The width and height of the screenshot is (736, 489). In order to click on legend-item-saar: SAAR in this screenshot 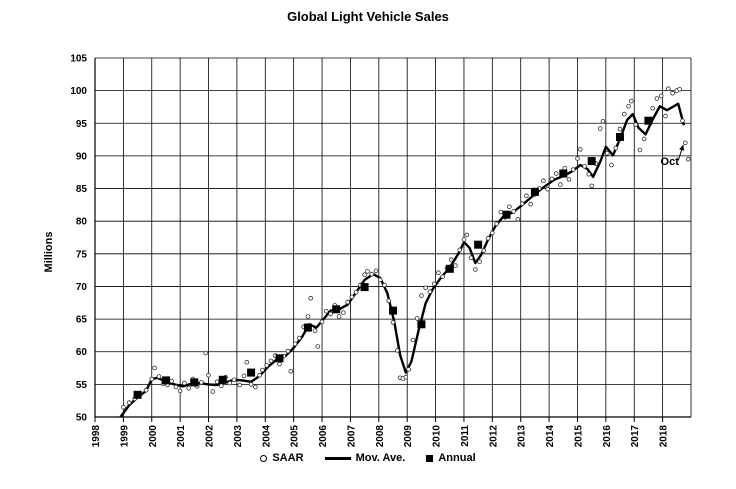, I will do `click(282, 458)`.